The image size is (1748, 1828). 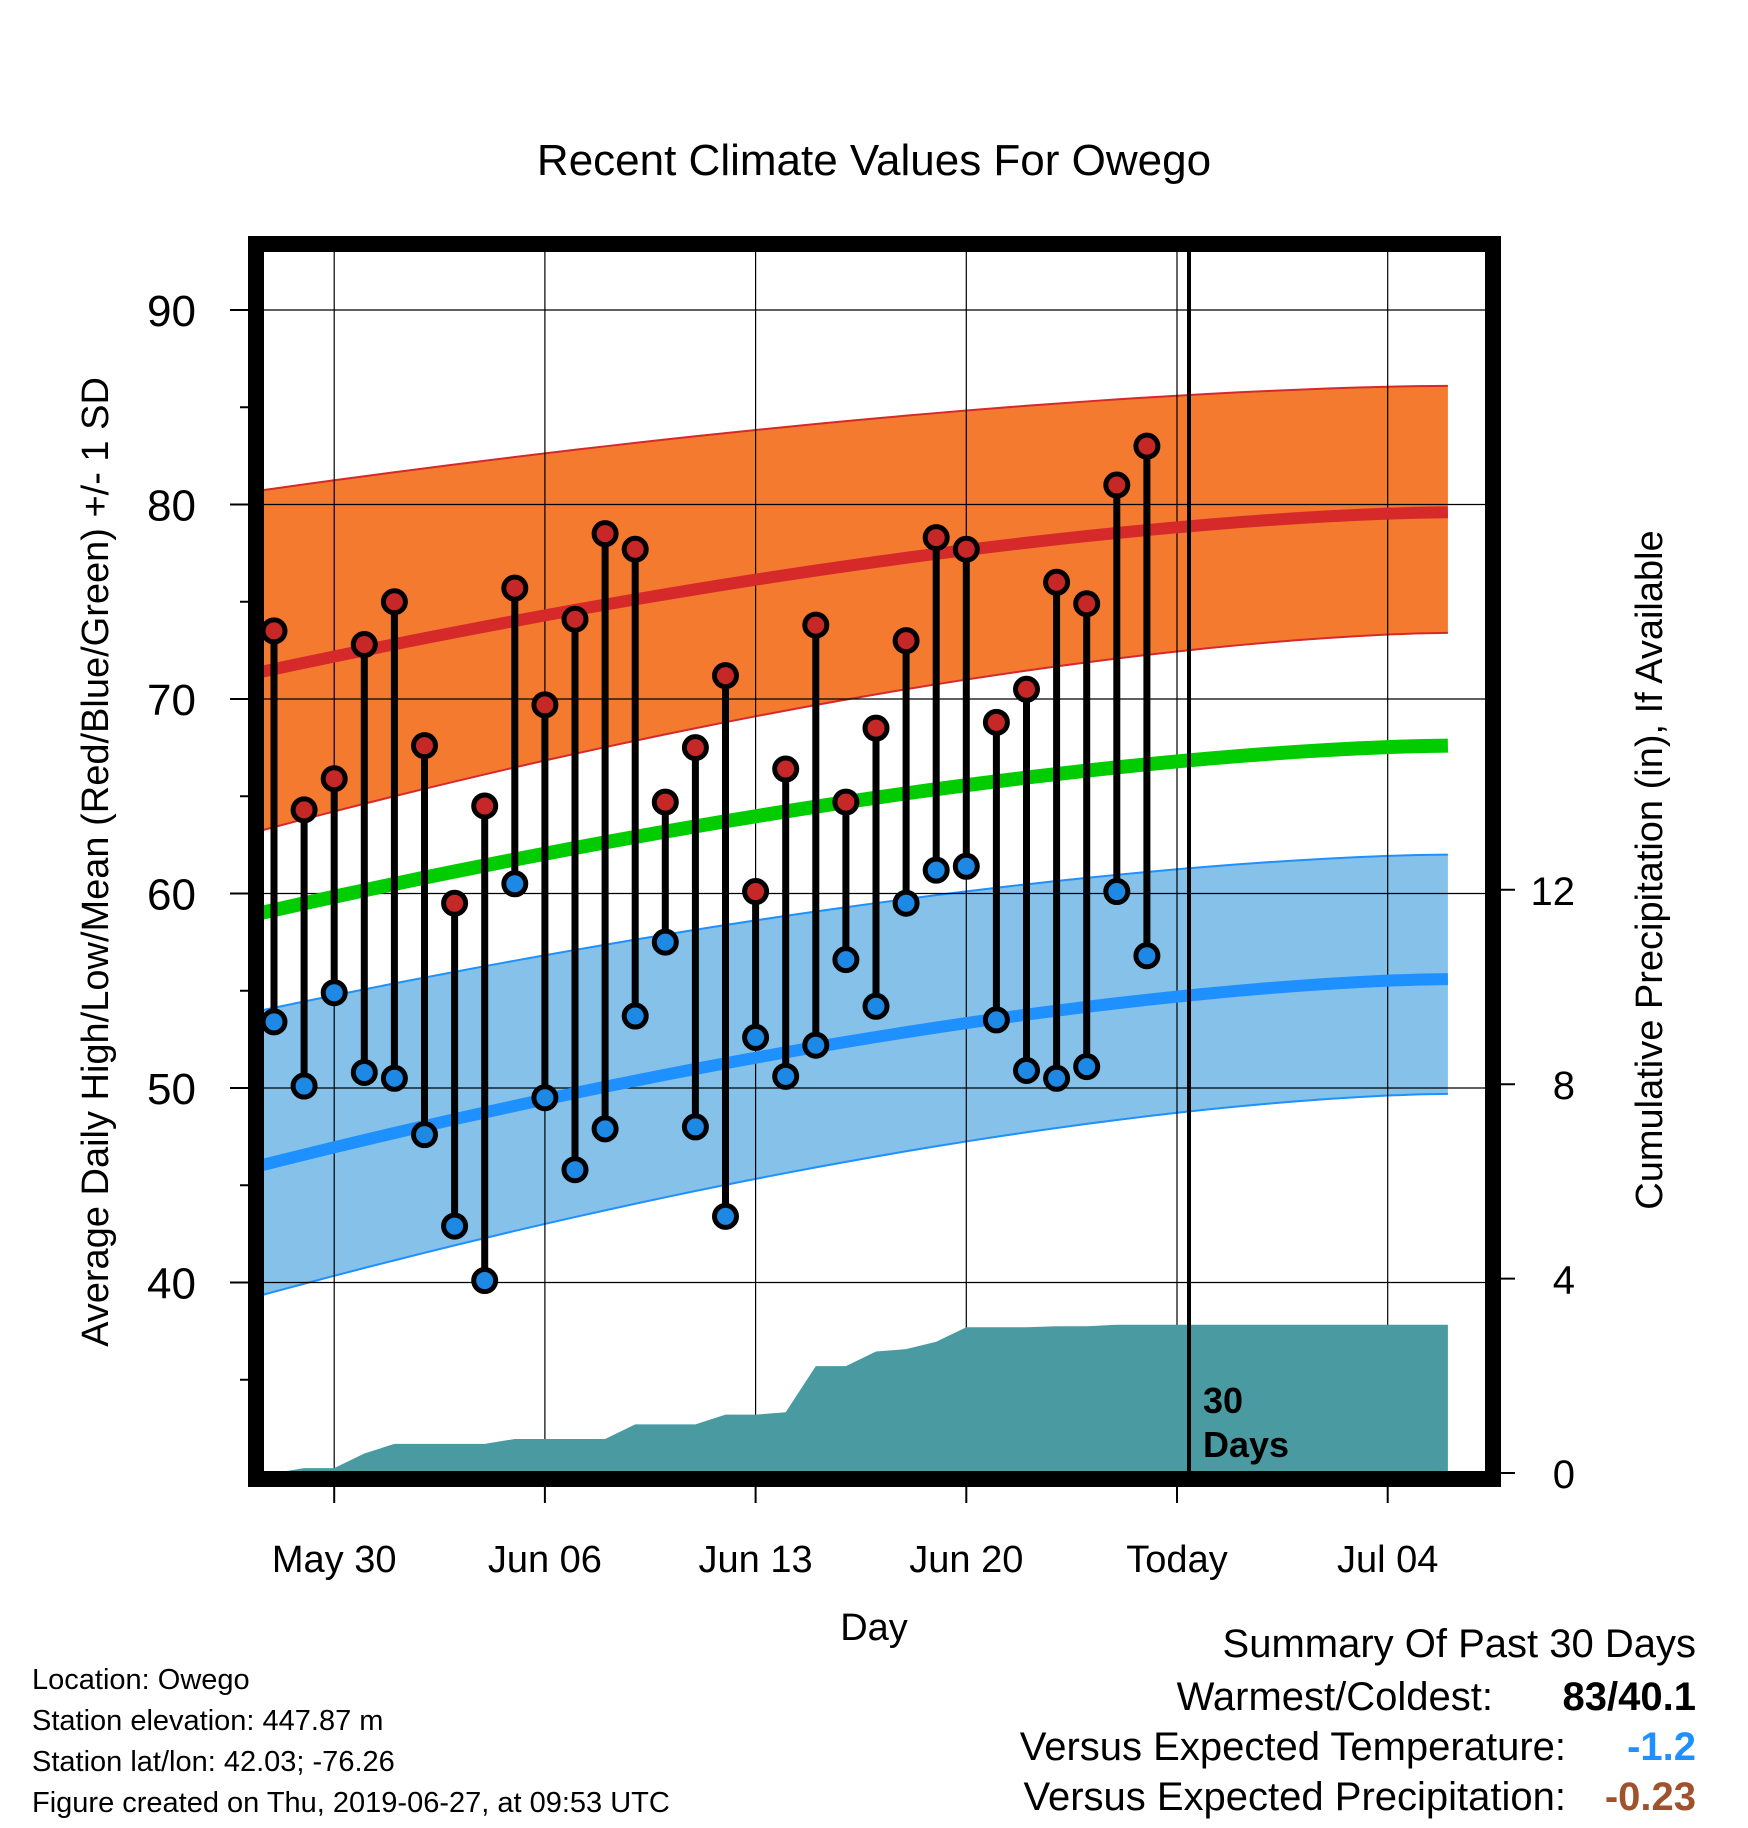 What do you see at coordinates (966, 1560) in the screenshot?
I see `x-tick-label: Jun 20` at bounding box center [966, 1560].